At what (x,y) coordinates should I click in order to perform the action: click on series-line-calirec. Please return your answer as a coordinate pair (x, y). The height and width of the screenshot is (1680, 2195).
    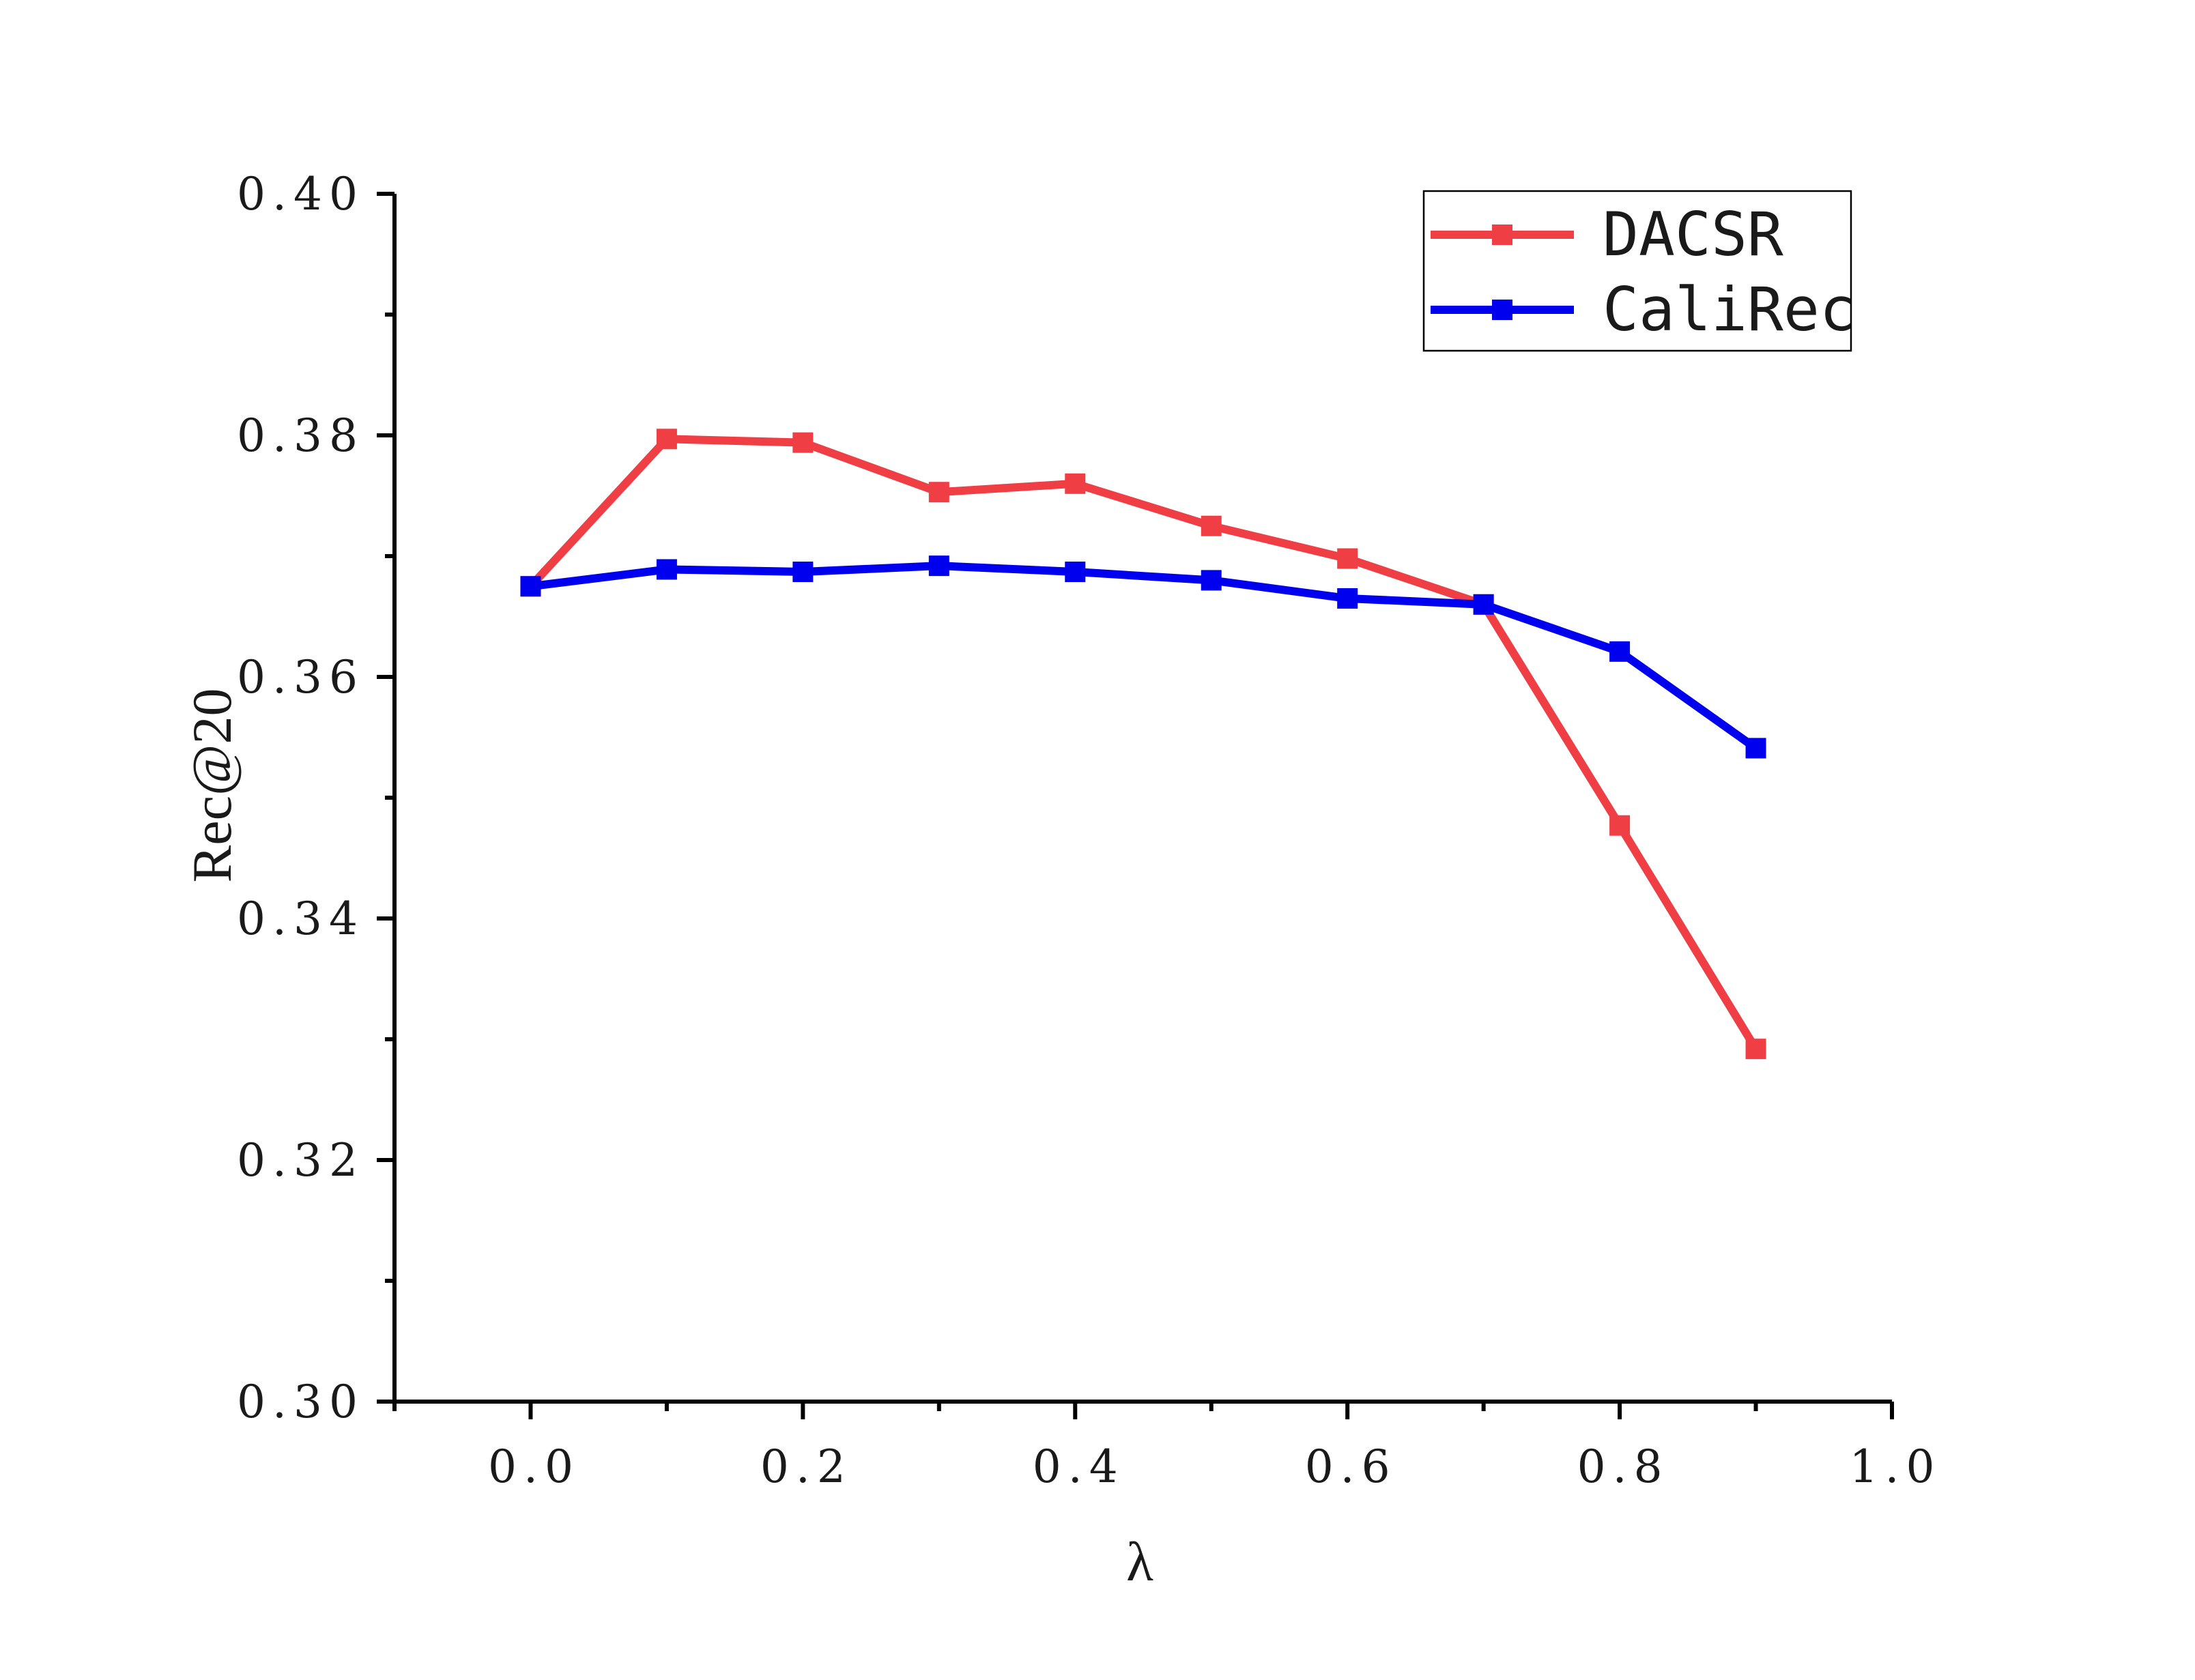
    Looking at the image, I should click on (1145, 657).